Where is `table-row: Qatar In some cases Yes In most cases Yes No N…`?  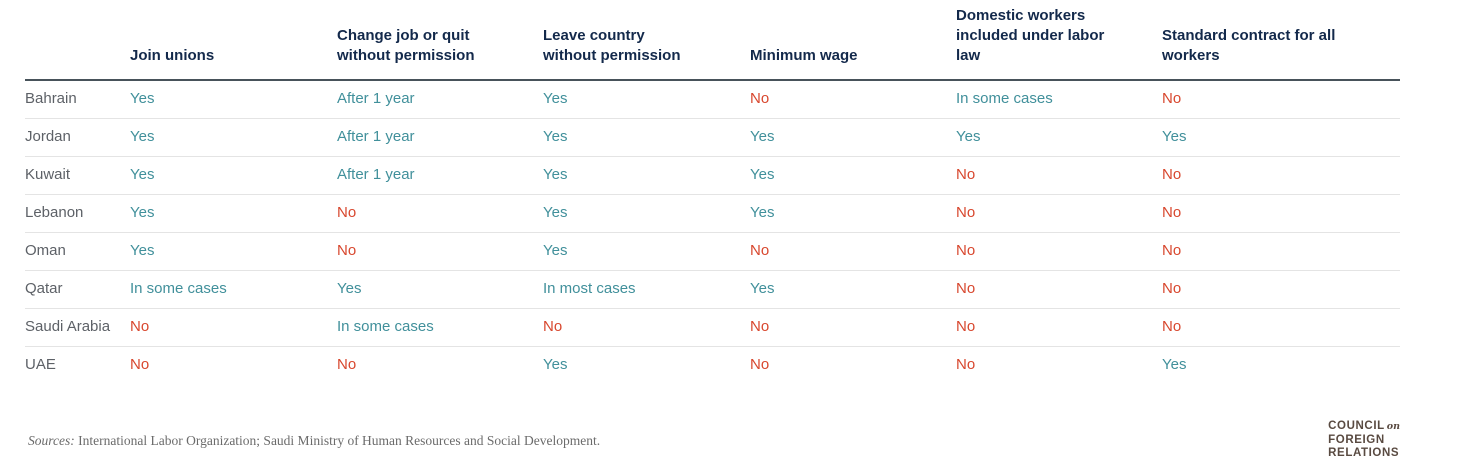 table-row: Qatar In some cases Yes In most cases Yes No N… is located at coordinates (712, 289).